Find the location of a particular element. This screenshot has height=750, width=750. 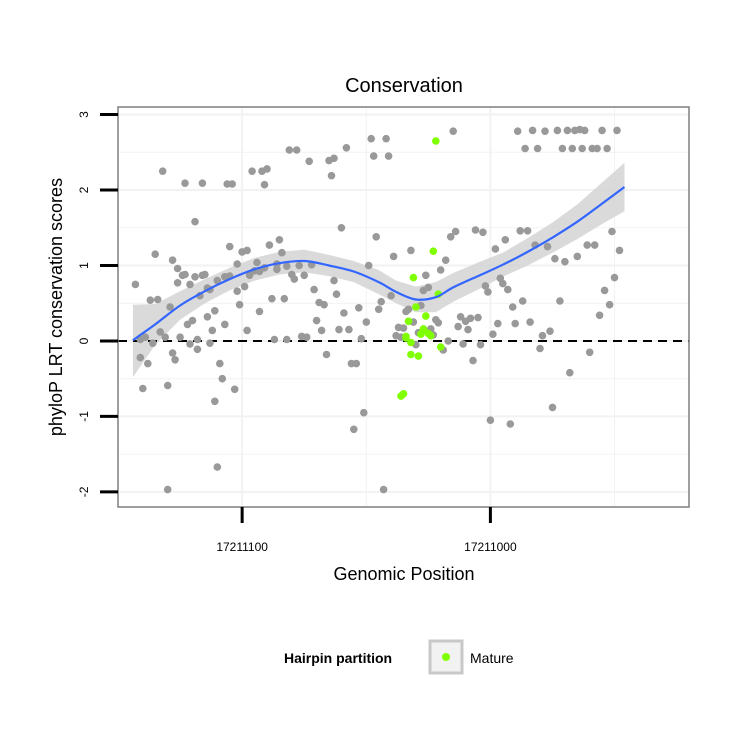

smooth-line is located at coordinates (379, 264).